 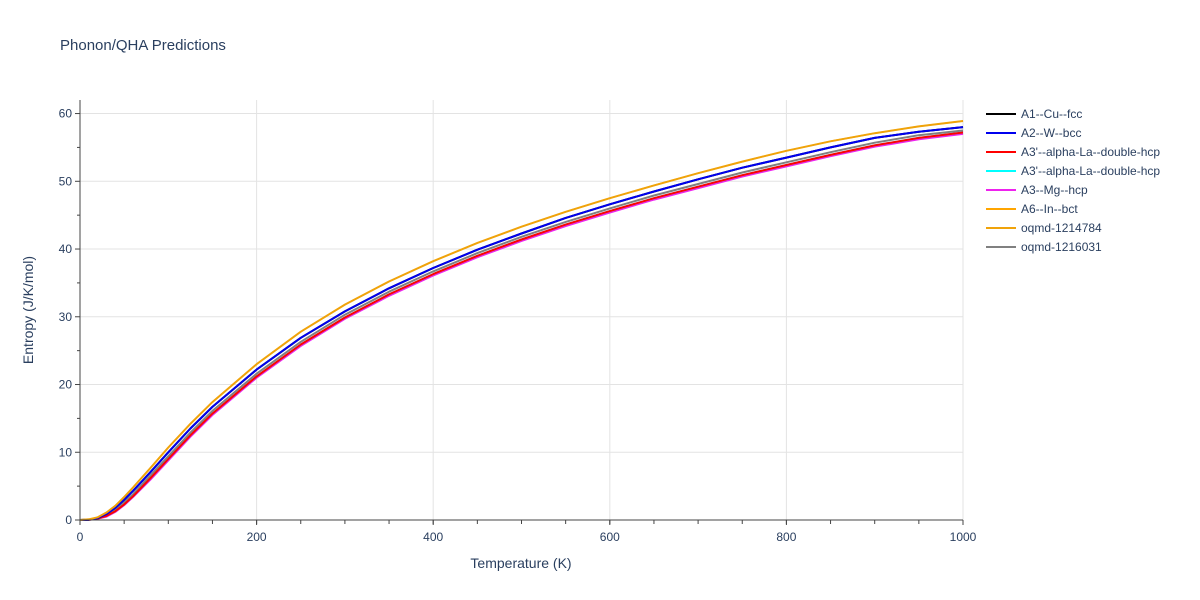 I want to click on x-tick-label: 400, so click(x=433, y=537).